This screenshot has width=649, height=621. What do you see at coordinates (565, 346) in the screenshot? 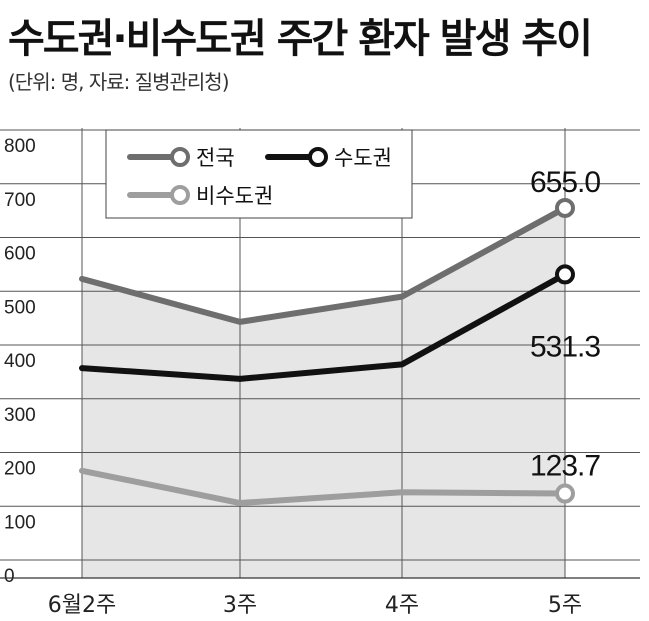
I see `data-label-1: 531.3` at bounding box center [565, 346].